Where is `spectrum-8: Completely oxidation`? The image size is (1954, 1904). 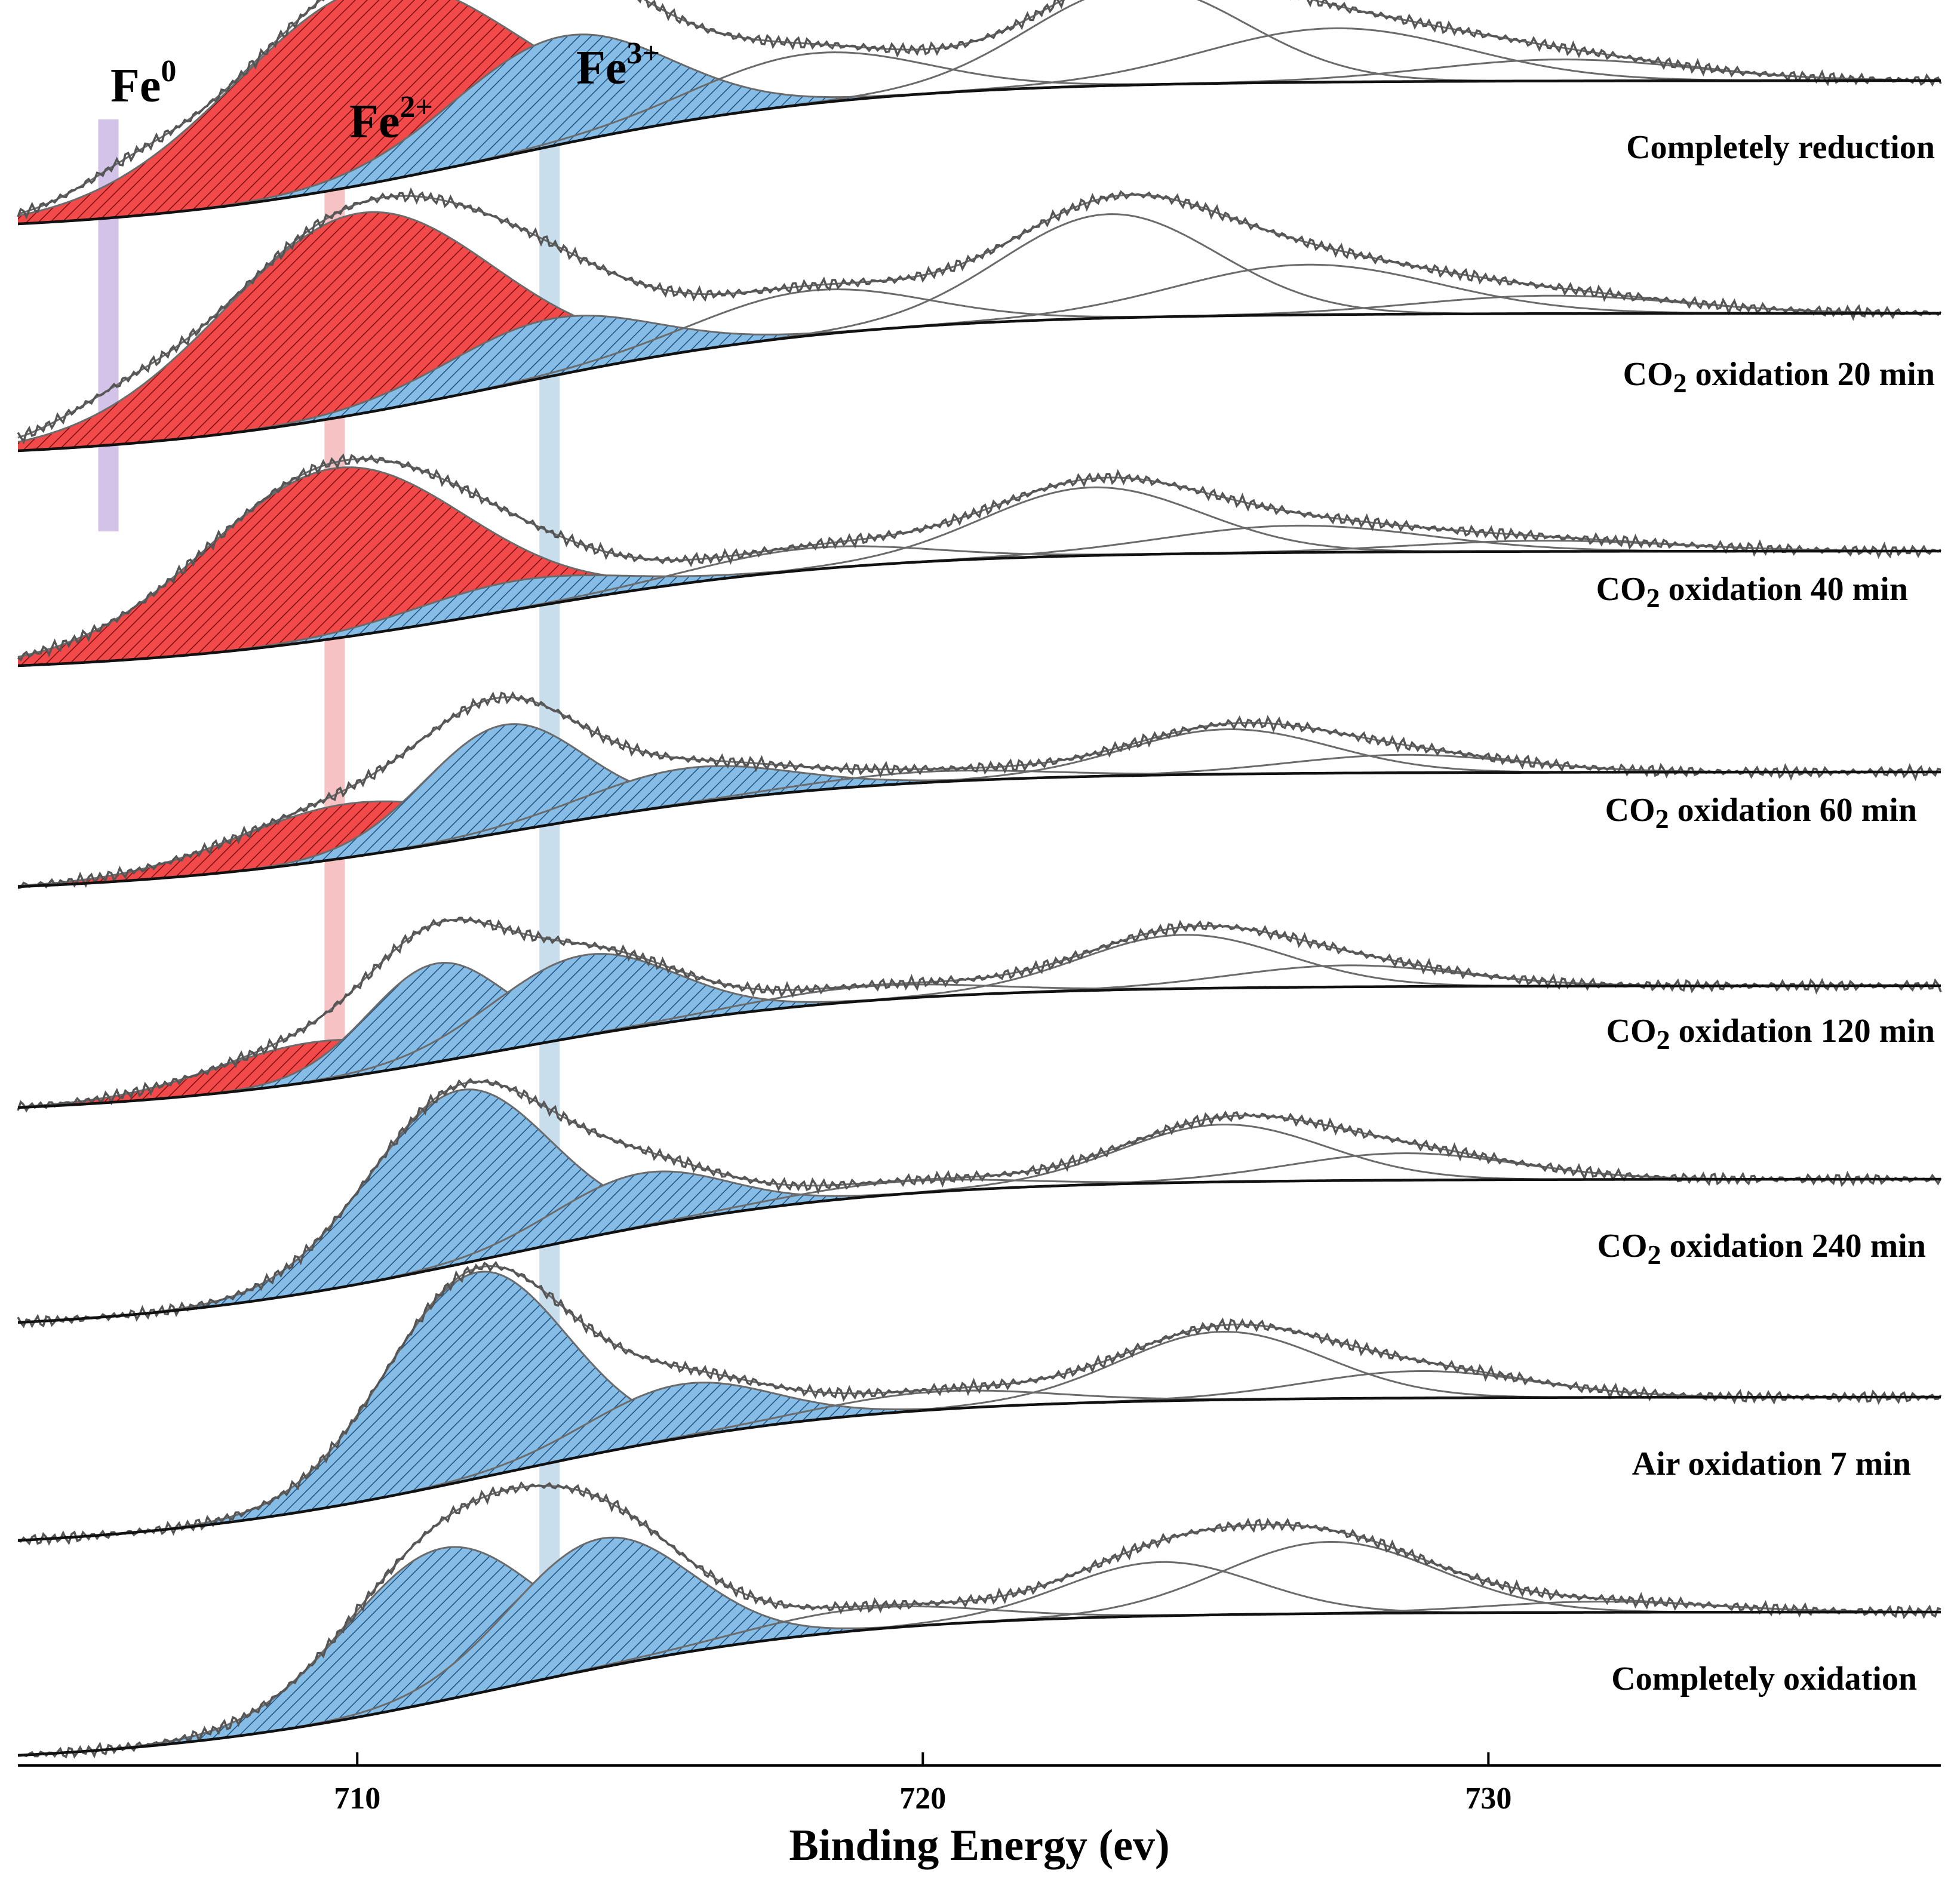 spectrum-8: Completely oxidation is located at coordinates (979, 1620).